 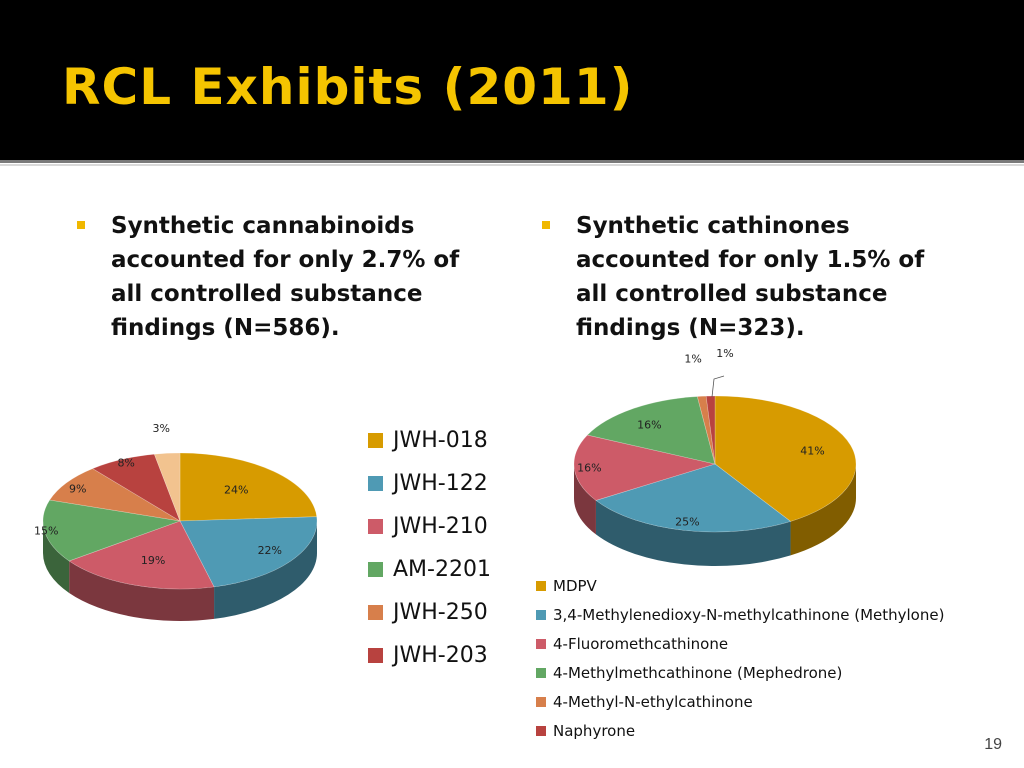 I want to click on pie-data-label: 19%, so click(x=153, y=560).